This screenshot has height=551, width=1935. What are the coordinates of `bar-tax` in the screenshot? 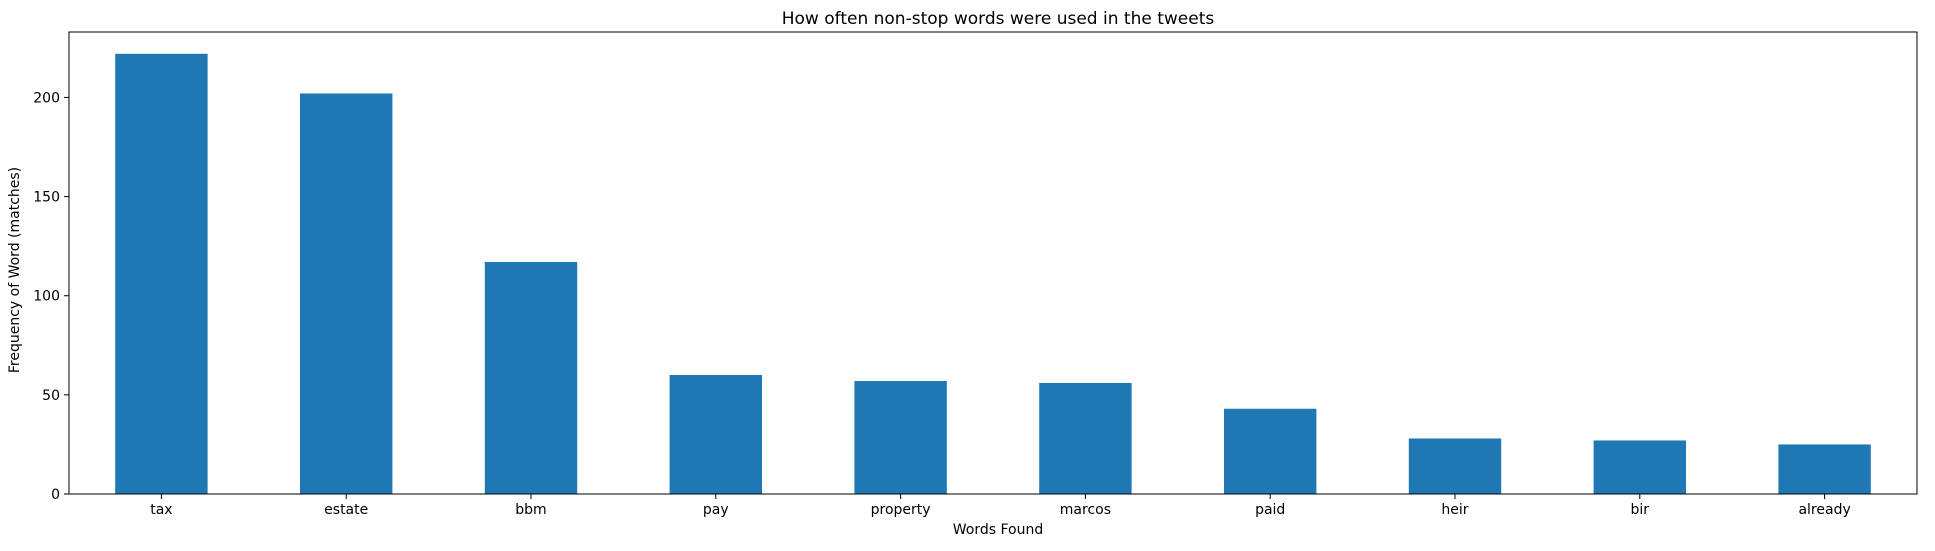 It's located at (161, 273).